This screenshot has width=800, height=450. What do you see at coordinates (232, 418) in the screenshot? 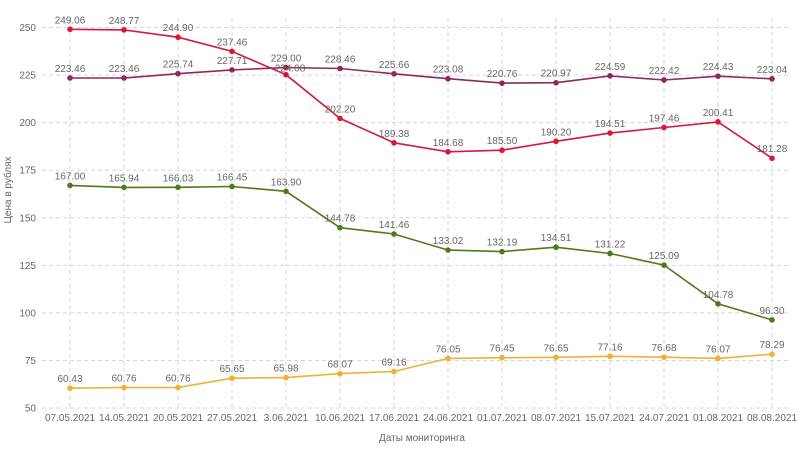
I see `x-tick-label: 27.05.2021` at bounding box center [232, 418].